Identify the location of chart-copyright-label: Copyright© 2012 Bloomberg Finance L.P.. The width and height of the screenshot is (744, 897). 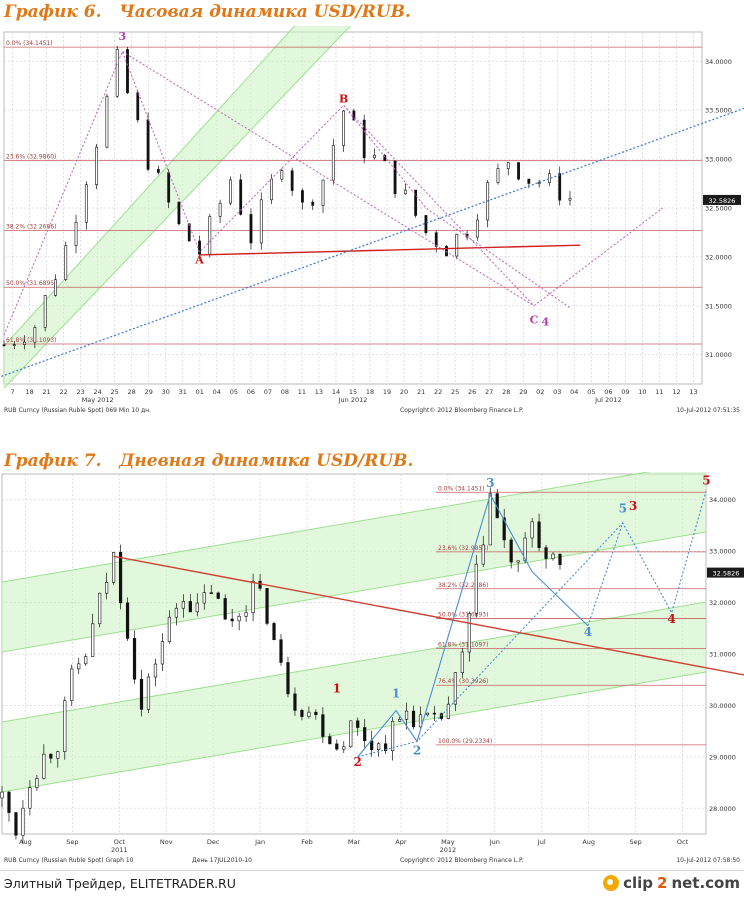
(462, 410).